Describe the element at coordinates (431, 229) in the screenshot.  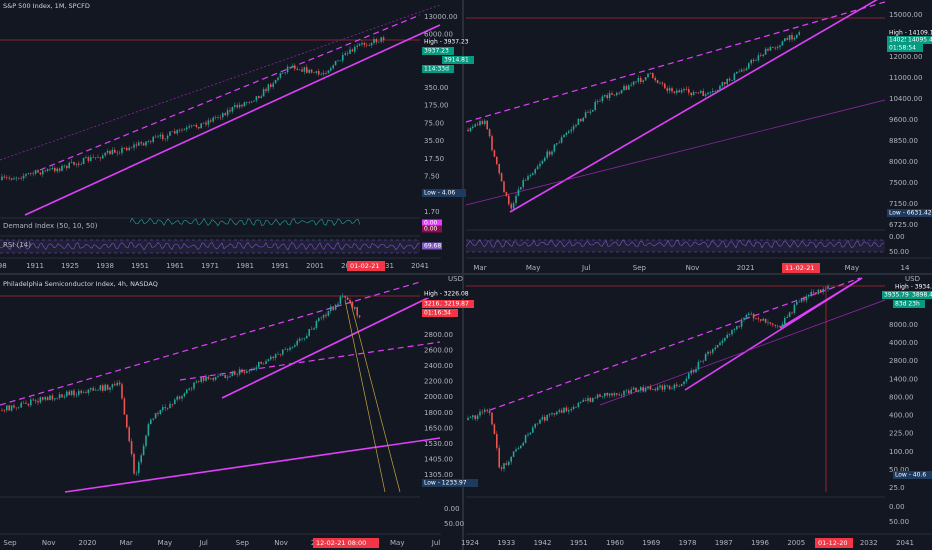
I see `indicator-label: 0.00` at that location.